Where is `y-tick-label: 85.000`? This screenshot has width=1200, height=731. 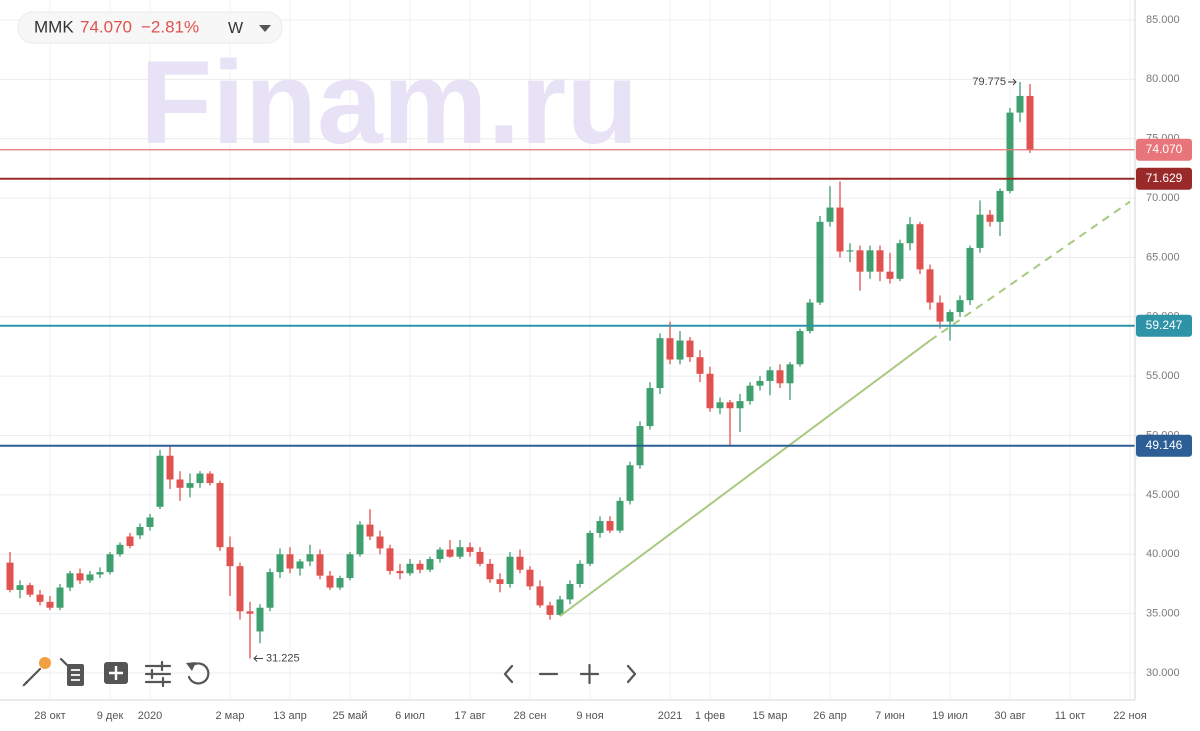 y-tick-label: 85.000 is located at coordinates (1163, 20).